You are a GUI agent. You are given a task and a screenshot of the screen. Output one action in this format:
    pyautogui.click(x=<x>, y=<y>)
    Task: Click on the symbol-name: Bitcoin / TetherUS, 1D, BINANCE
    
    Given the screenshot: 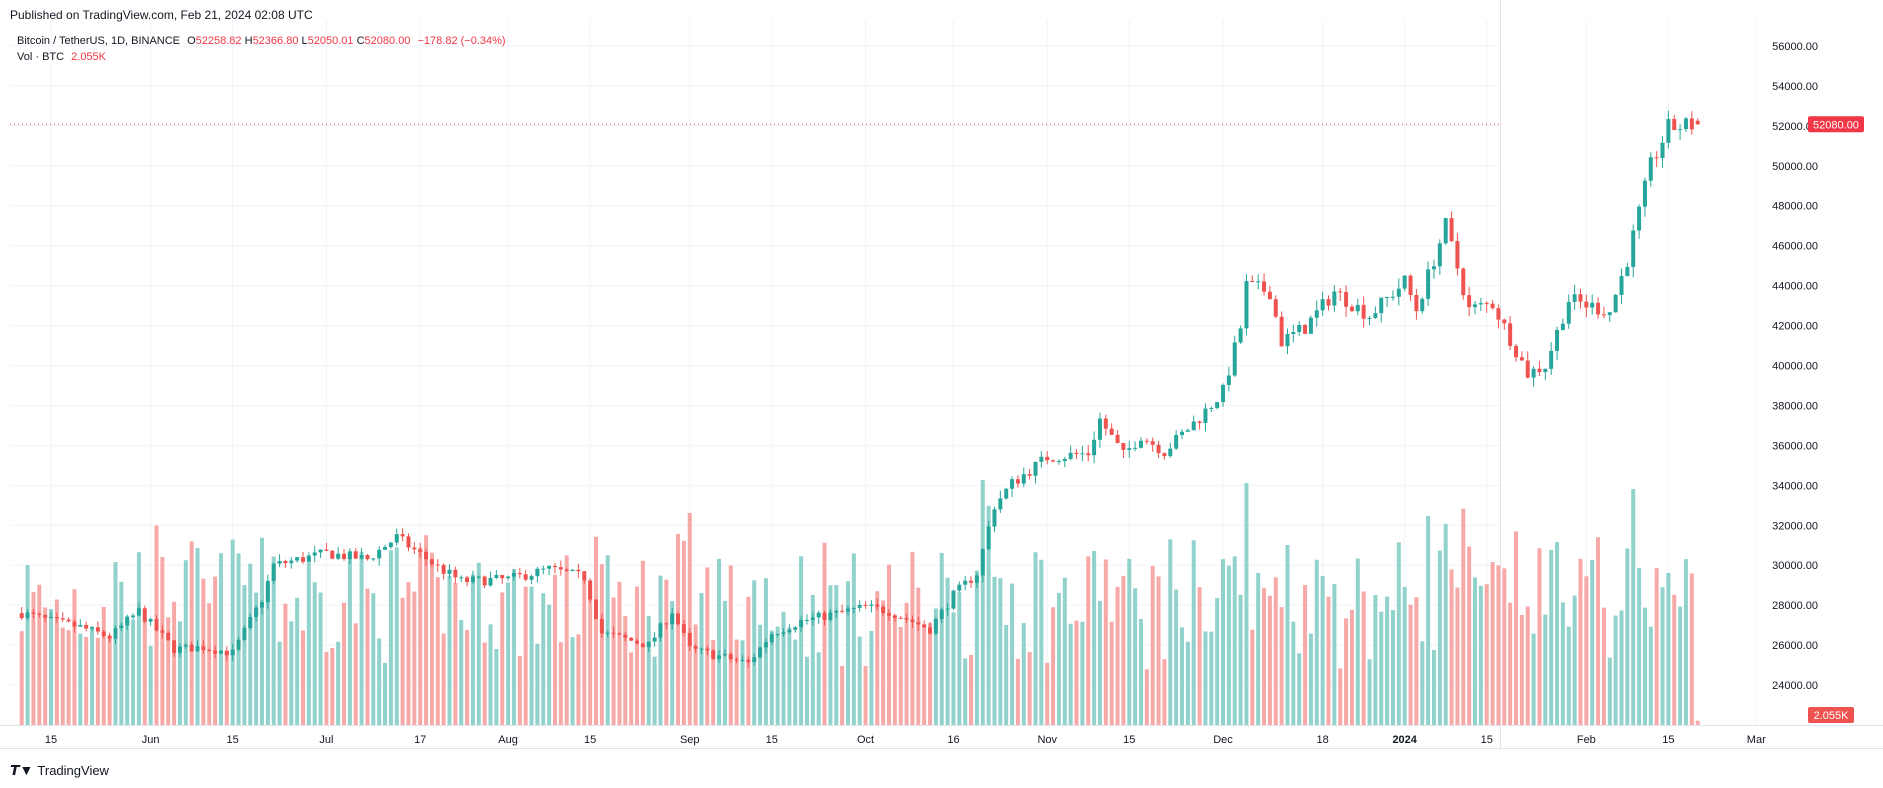 What is the action you would take?
    pyautogui.click(x=99, y=41)
    